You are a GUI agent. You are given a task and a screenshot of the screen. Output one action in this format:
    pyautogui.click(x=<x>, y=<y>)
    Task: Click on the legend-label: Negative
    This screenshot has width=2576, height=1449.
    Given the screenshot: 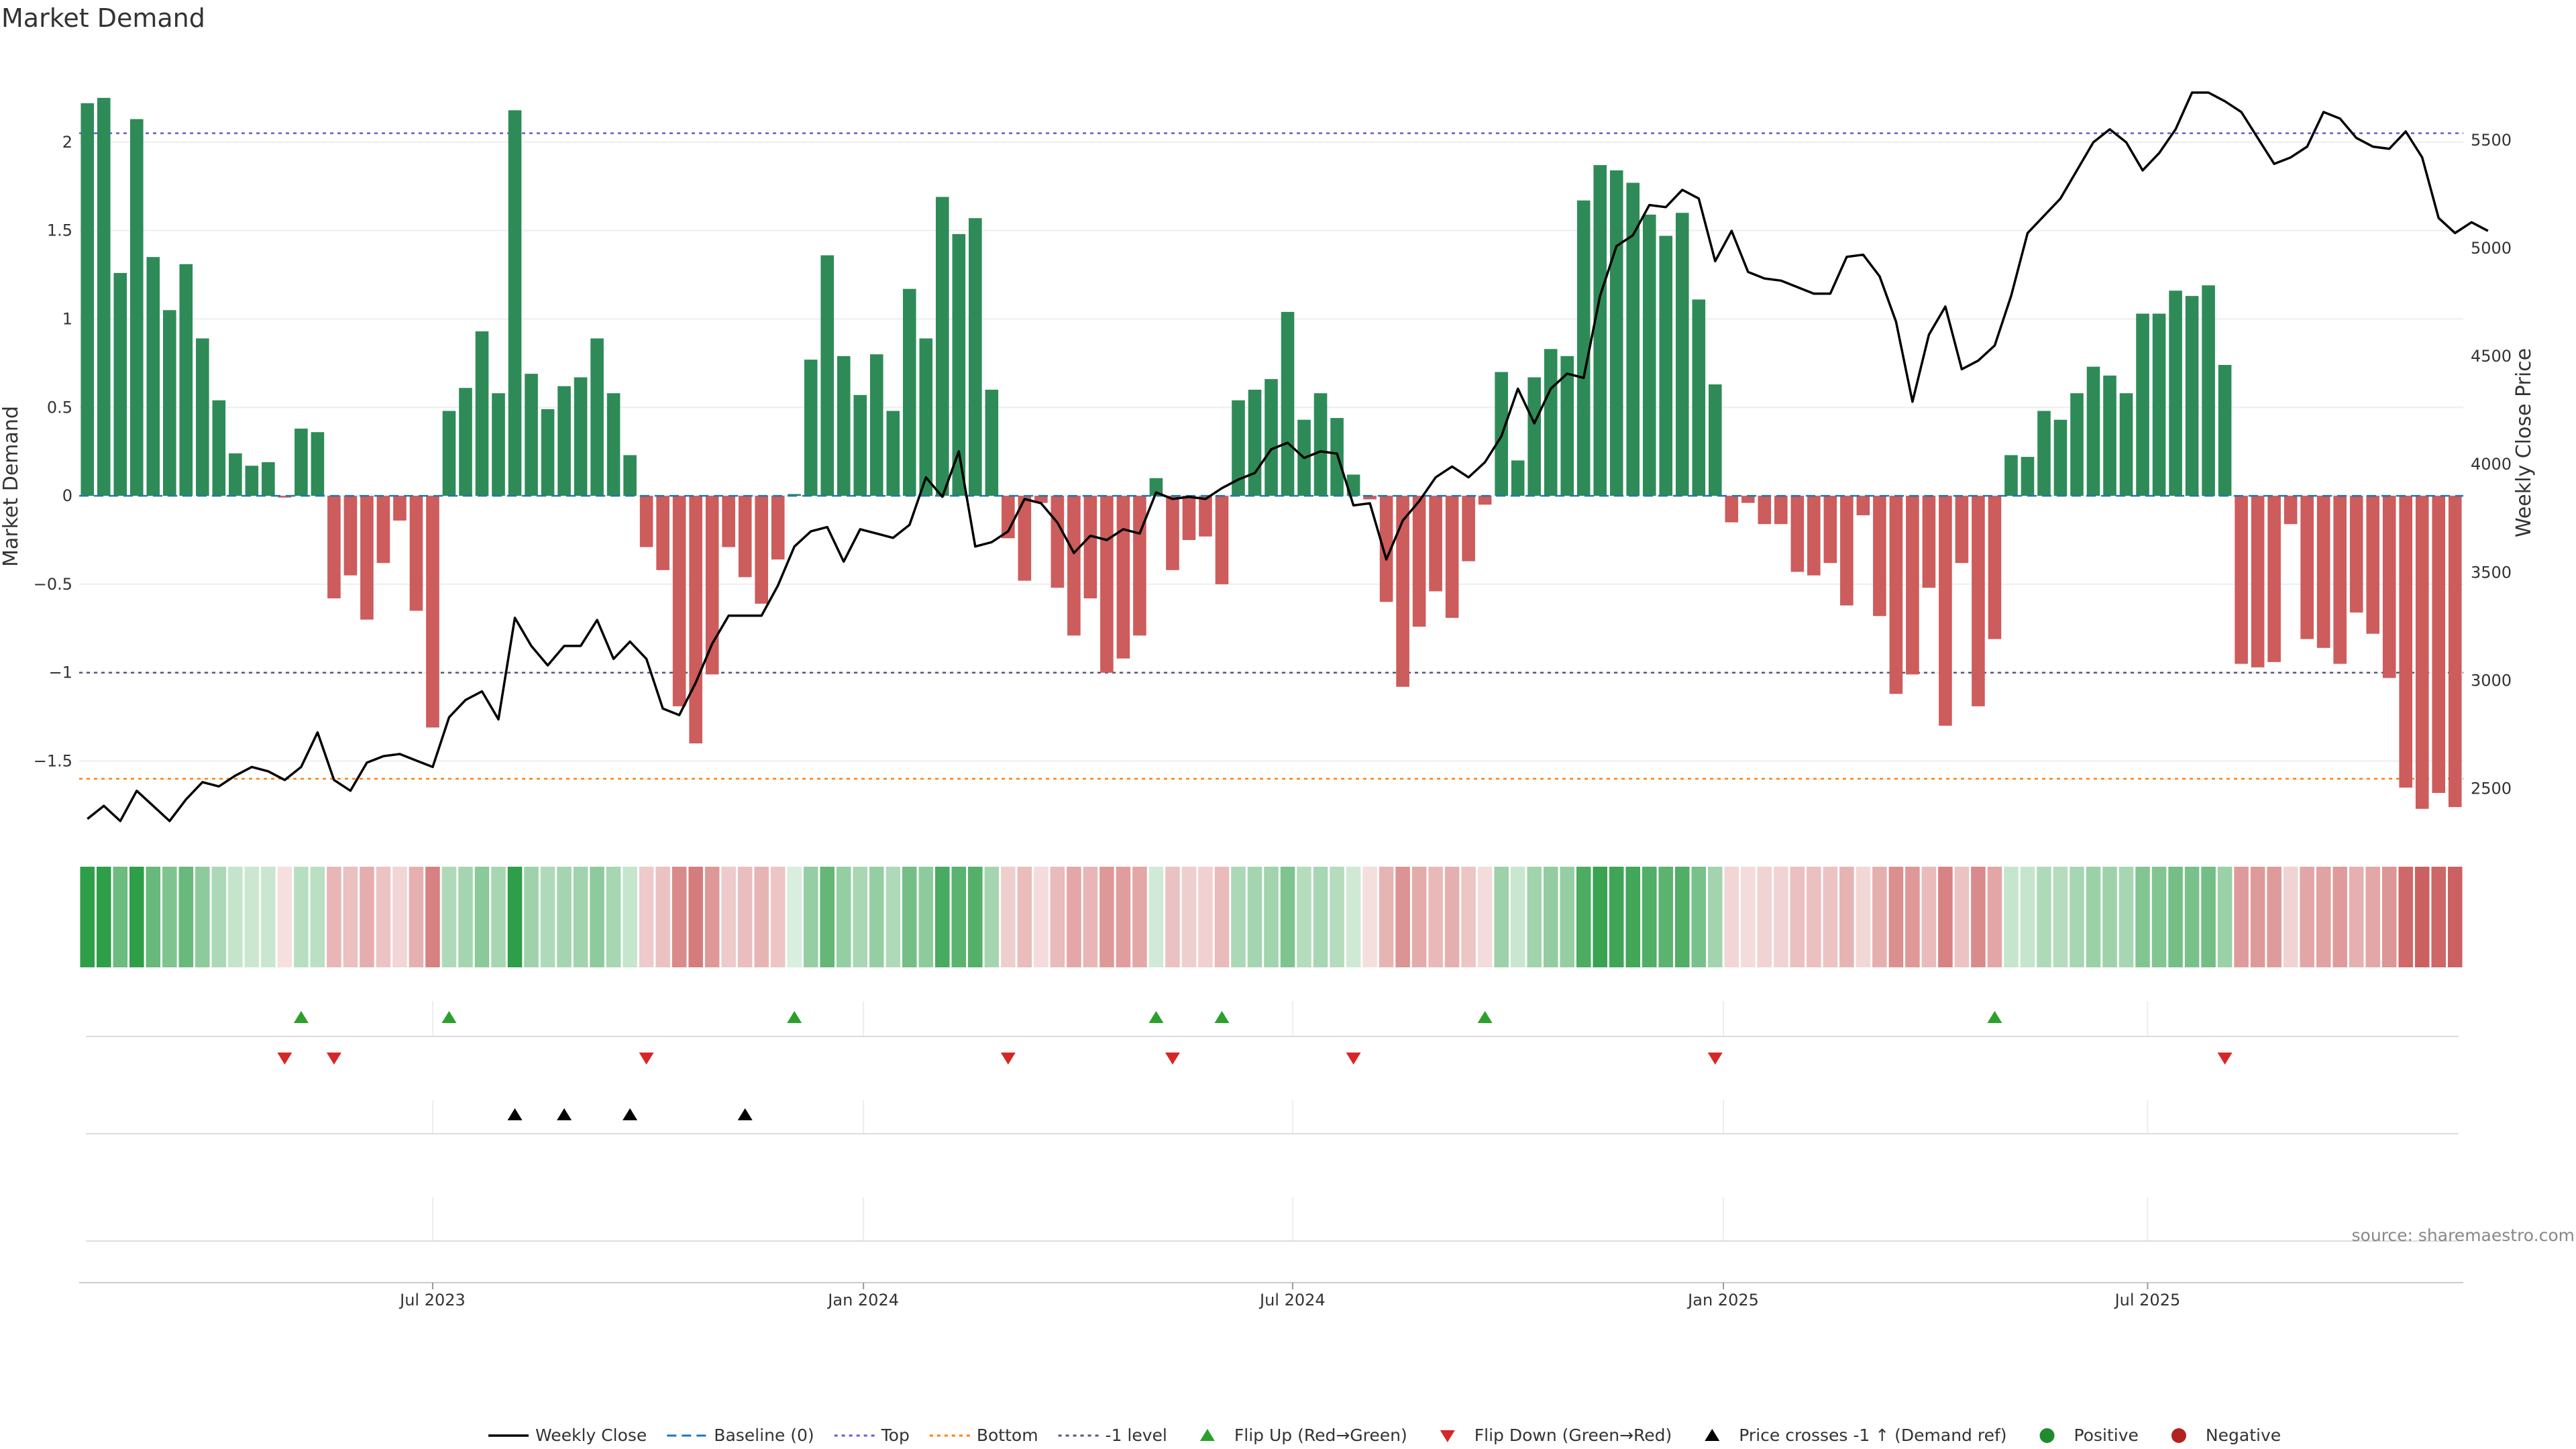 What is the action you would take?
    pyautogui.click(x=2243, y=1435)
    